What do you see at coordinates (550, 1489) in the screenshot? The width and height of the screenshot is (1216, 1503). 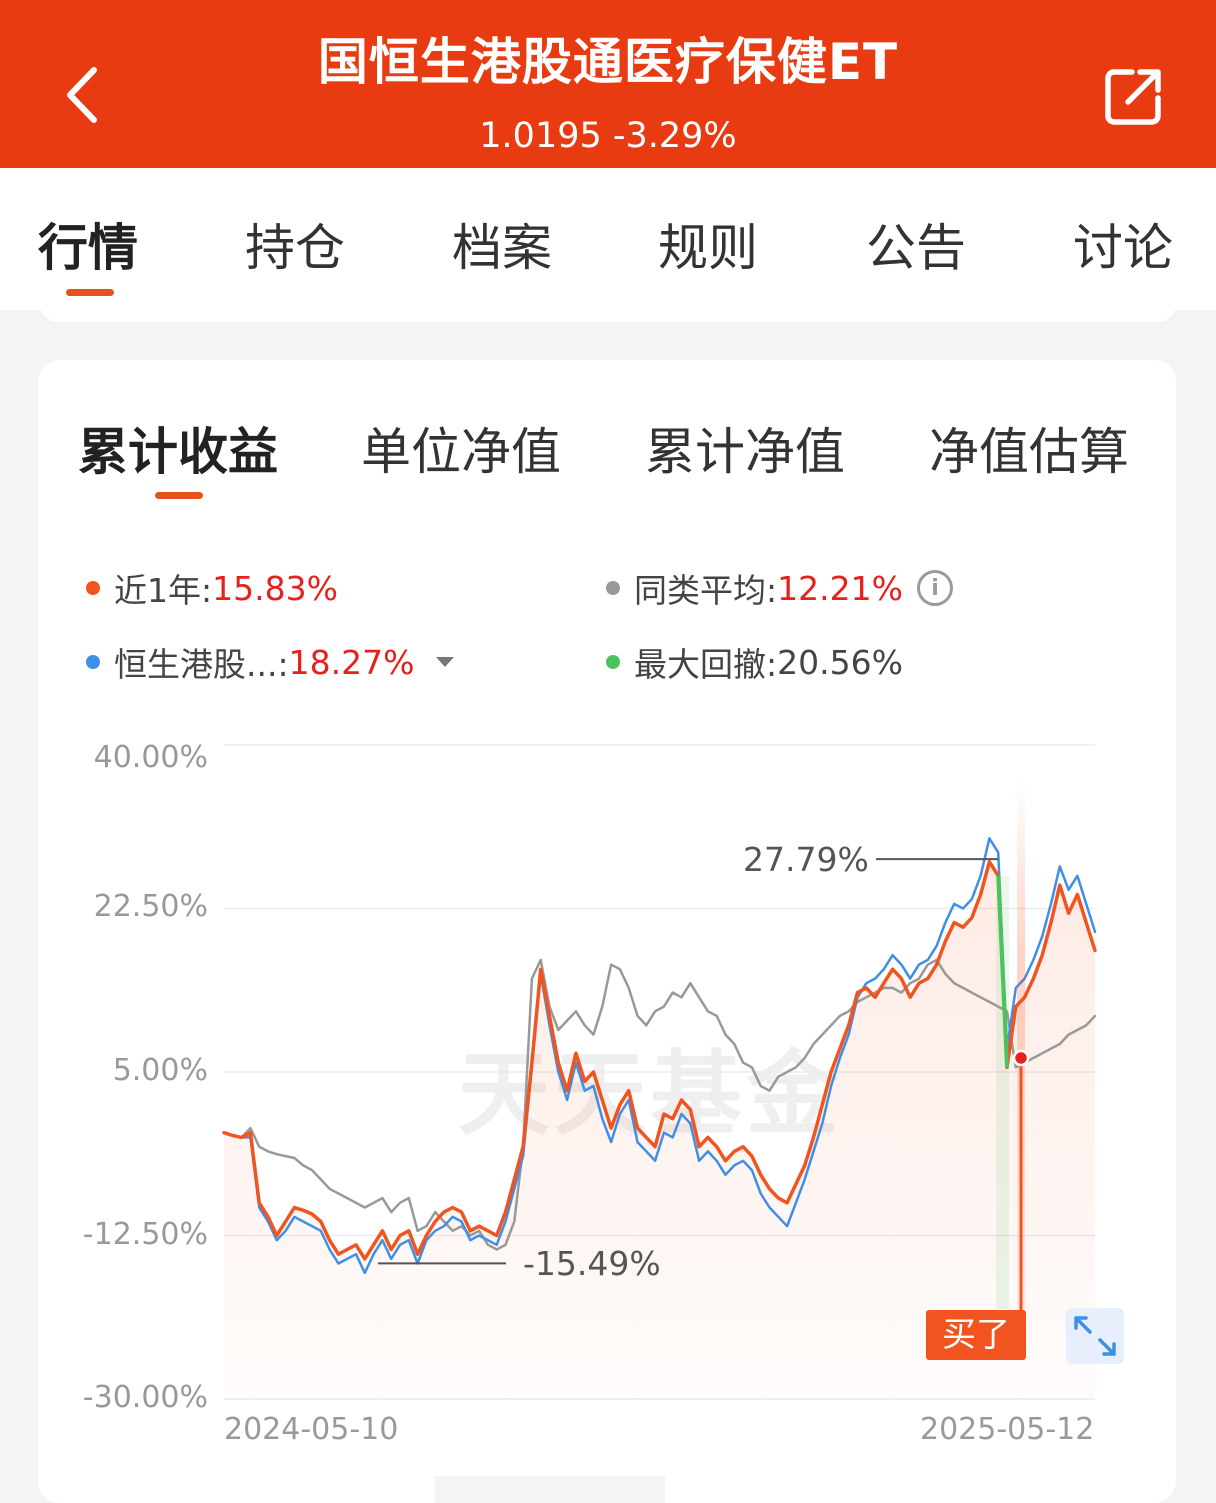 I see `bottom-separator` at bounding box center [550, 1489].